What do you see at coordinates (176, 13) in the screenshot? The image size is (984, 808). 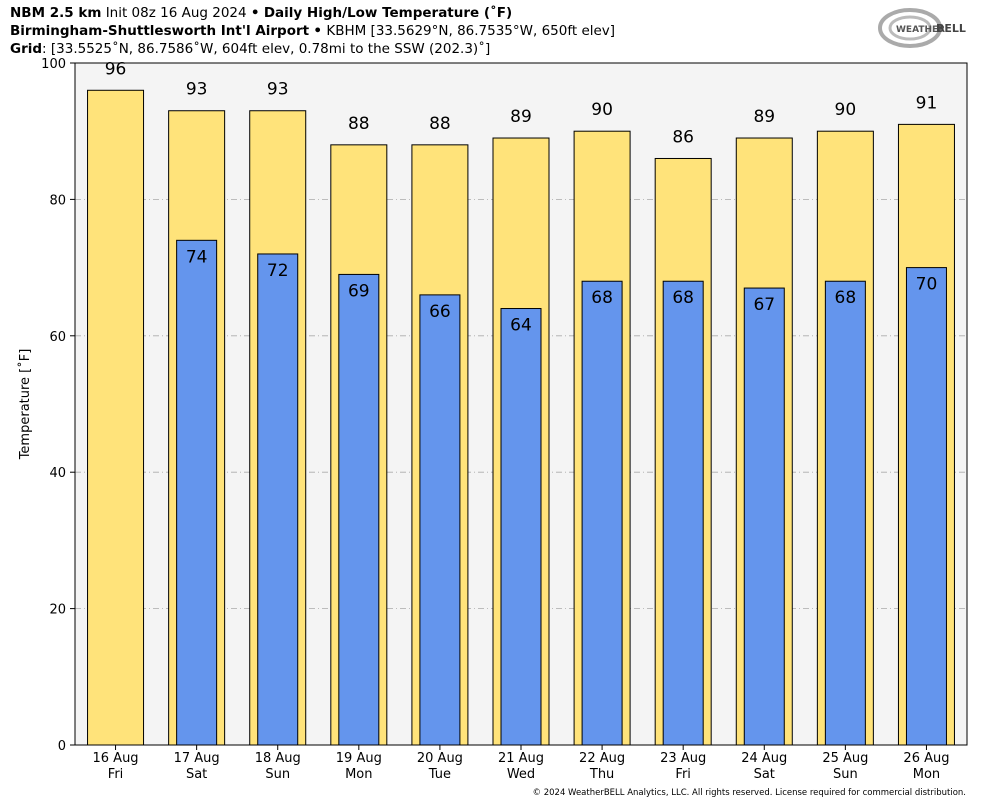 I see `init-time: Init 08z 16 Aug 2024` at bounding box center [176, 13].